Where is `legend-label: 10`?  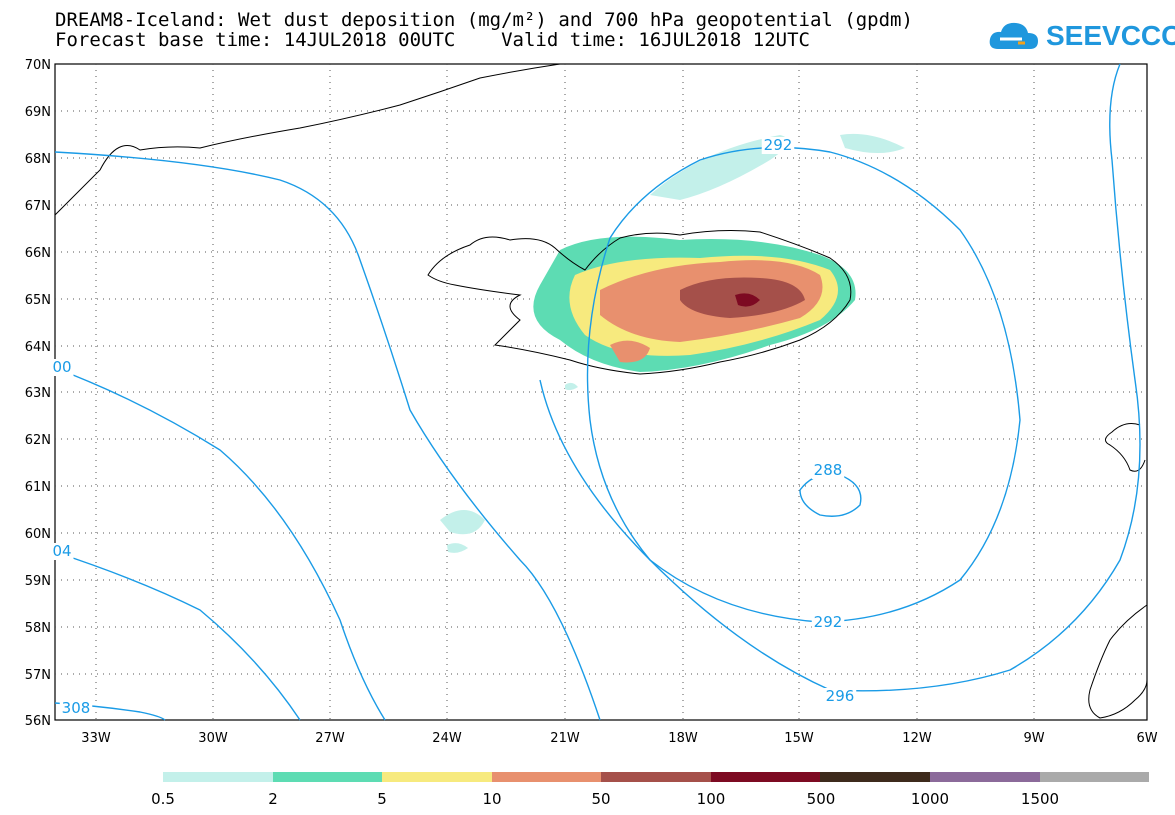
legend-label: 10 is located at coordinates (492, 799).